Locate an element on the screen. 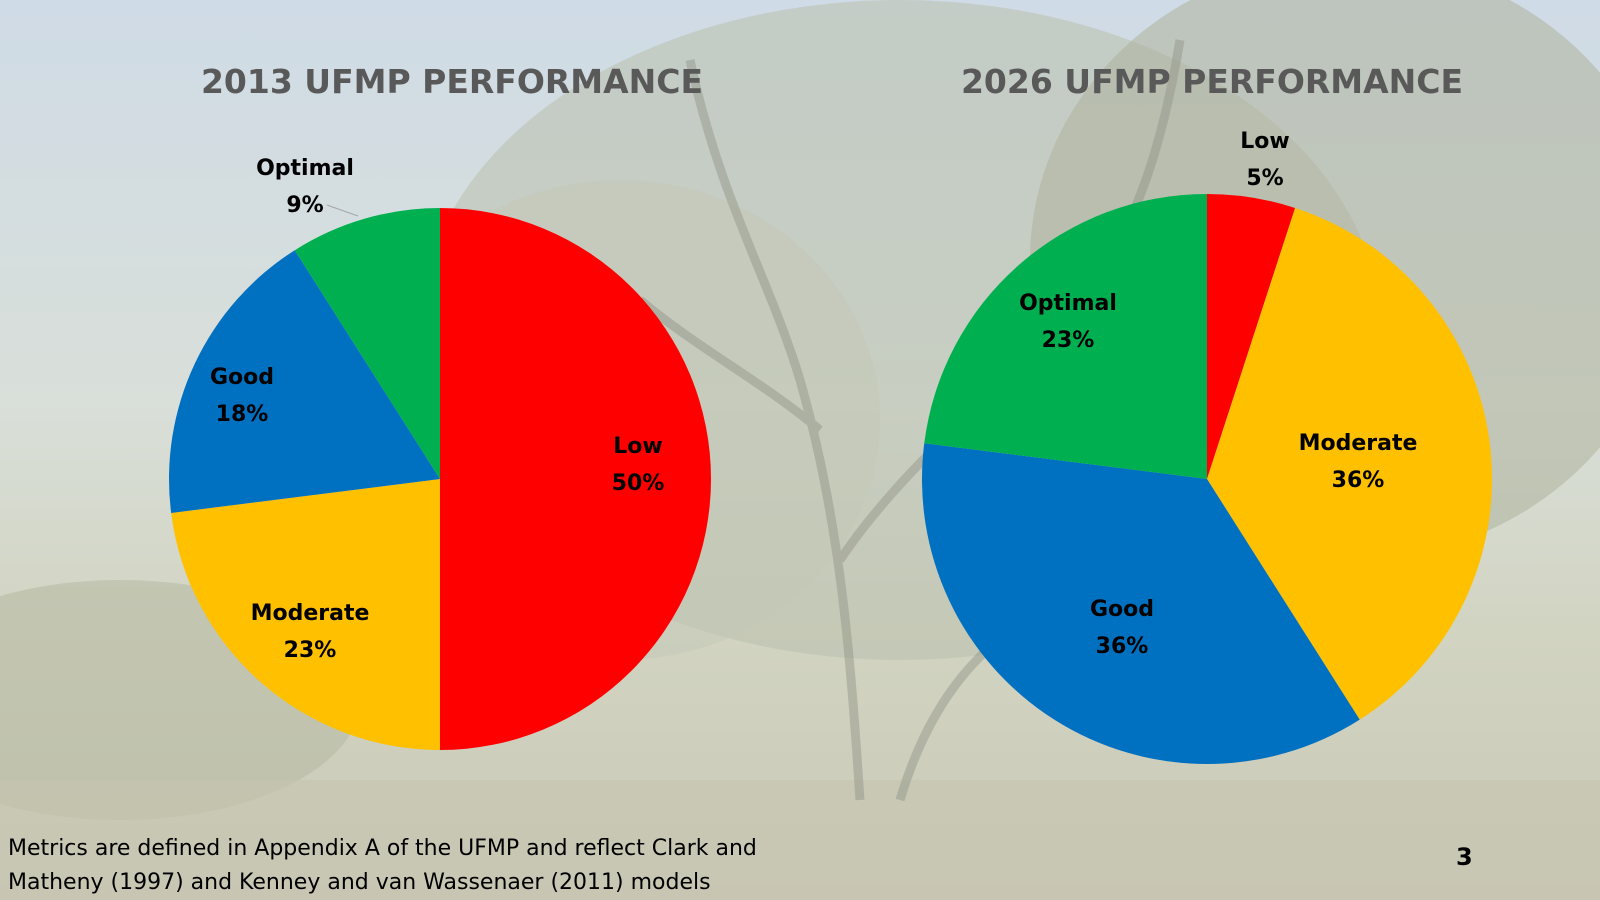 This screenshot has height=900, width=1600. chart-title-2026: 2026 UFMP PERFORMANCE is located at coordinates (1212, 81).